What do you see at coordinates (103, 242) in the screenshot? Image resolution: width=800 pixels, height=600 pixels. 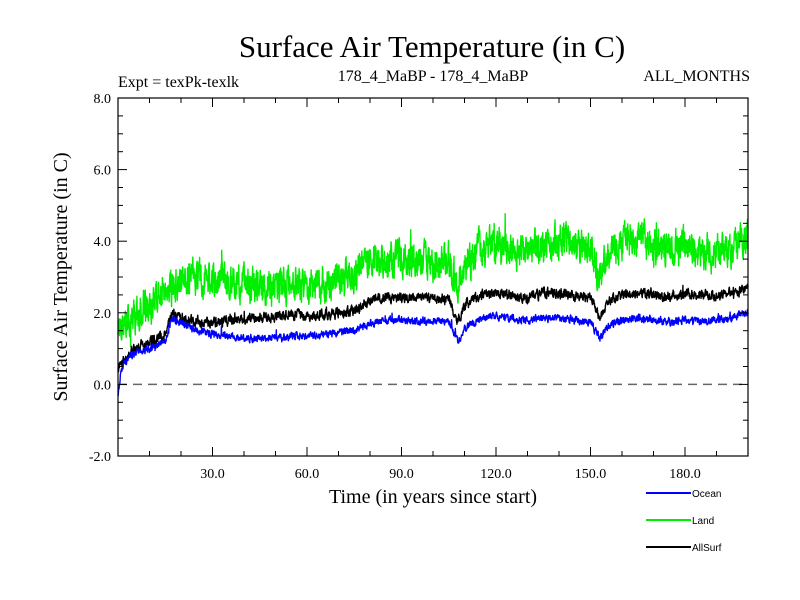 I see `y-tick-label: 4.0` at bounding box center [103, 242].